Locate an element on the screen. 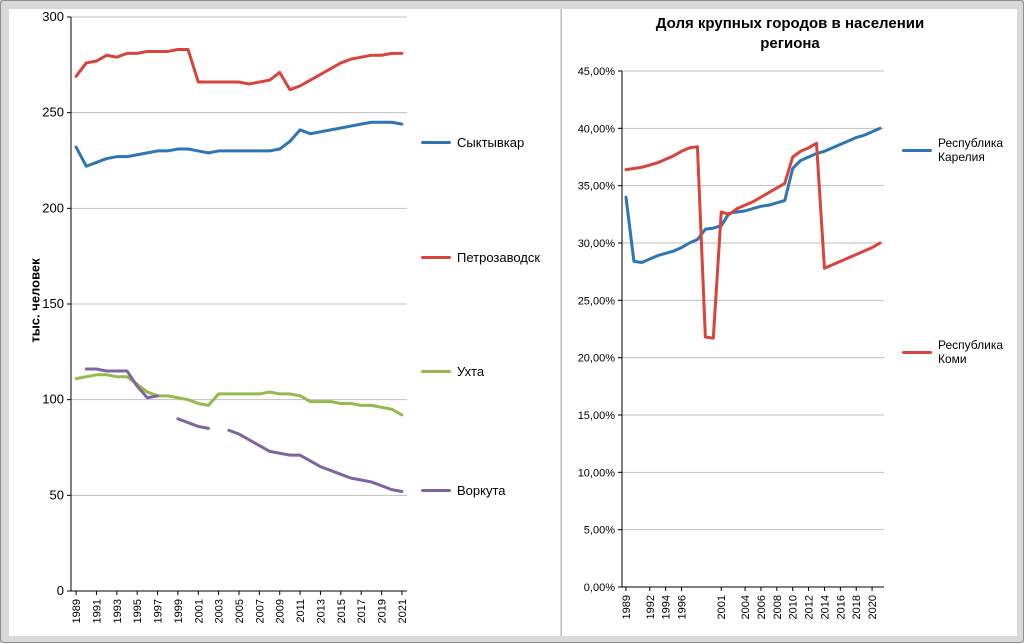 This screenshot has height=643, width=1024. svg-text: 1992 is located at coordinates (651, 607).